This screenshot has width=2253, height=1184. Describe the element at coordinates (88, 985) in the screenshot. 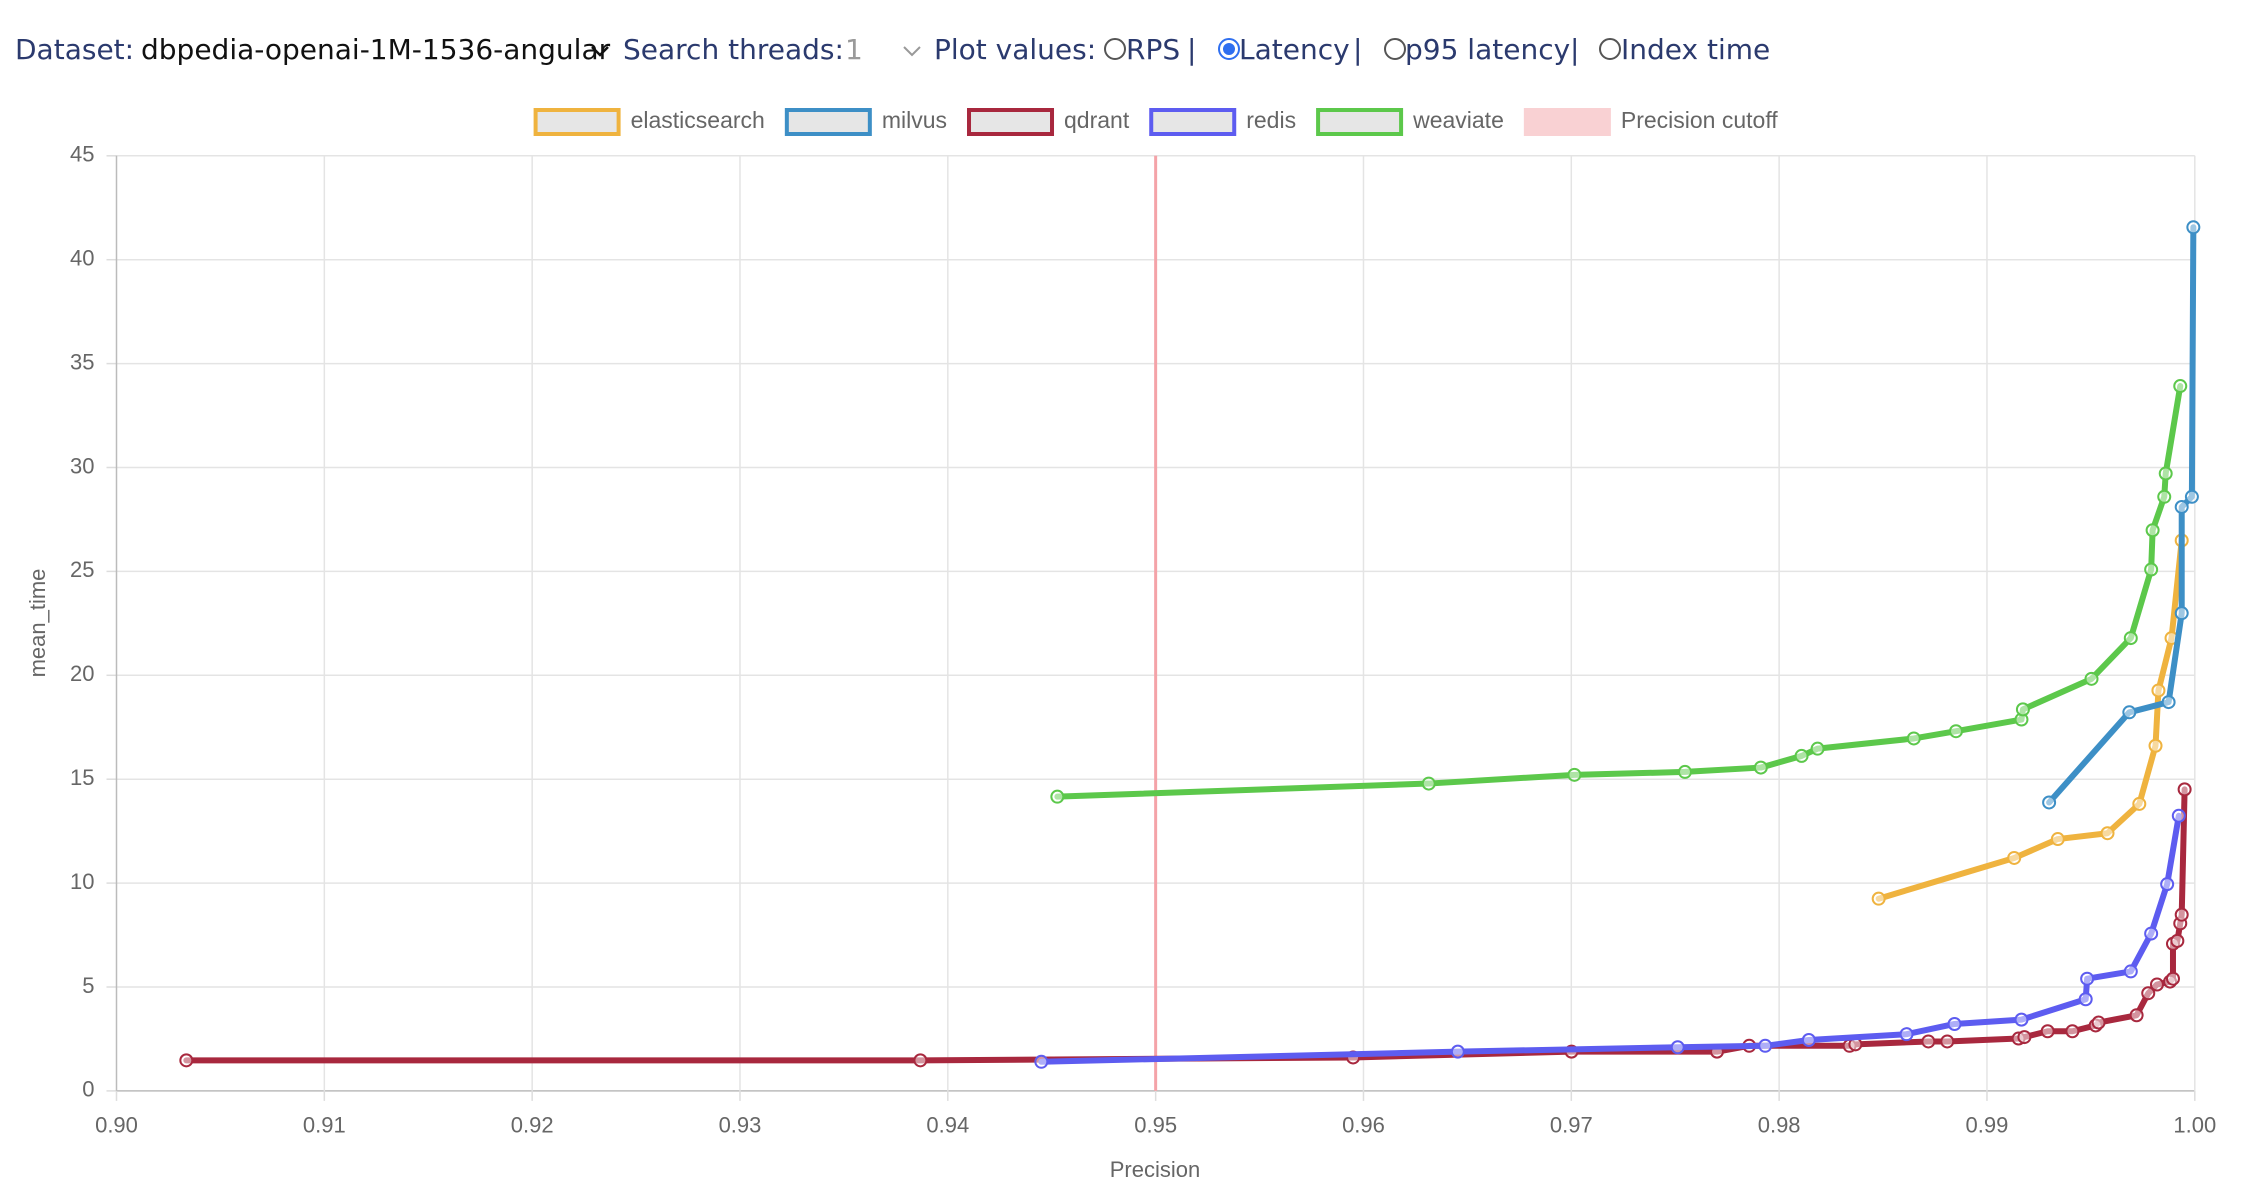

I see `y-tick-label: 5` at that location.